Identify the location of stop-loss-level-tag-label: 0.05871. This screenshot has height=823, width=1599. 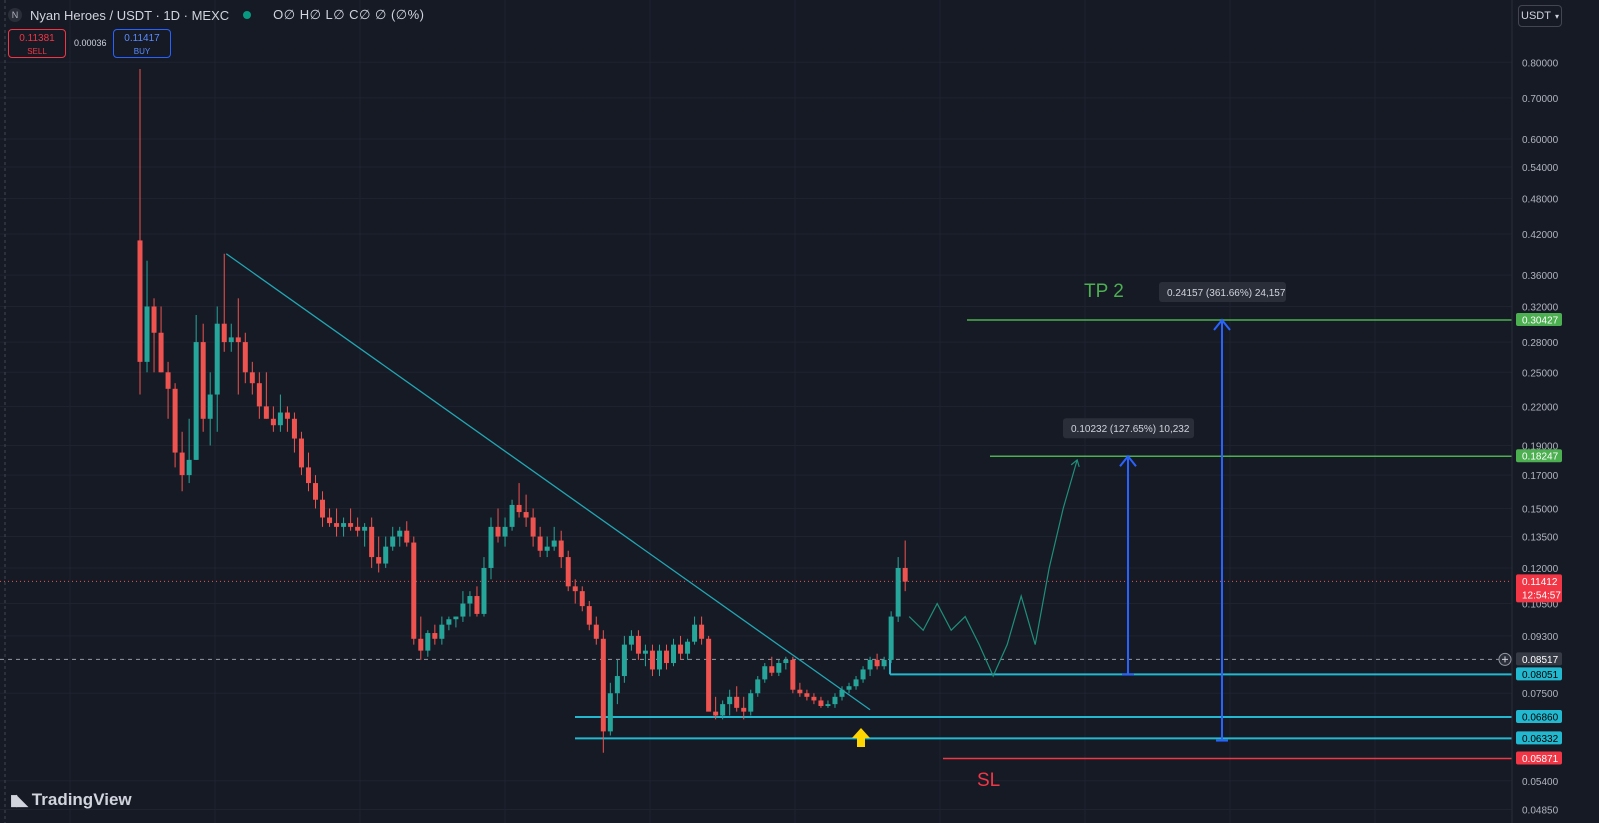
(1540, 759).